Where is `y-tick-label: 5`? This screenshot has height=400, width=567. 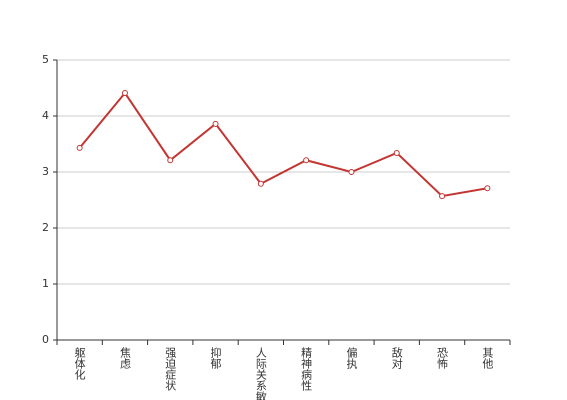
y-tick-label: 5 is located at coordinates (45, 59).